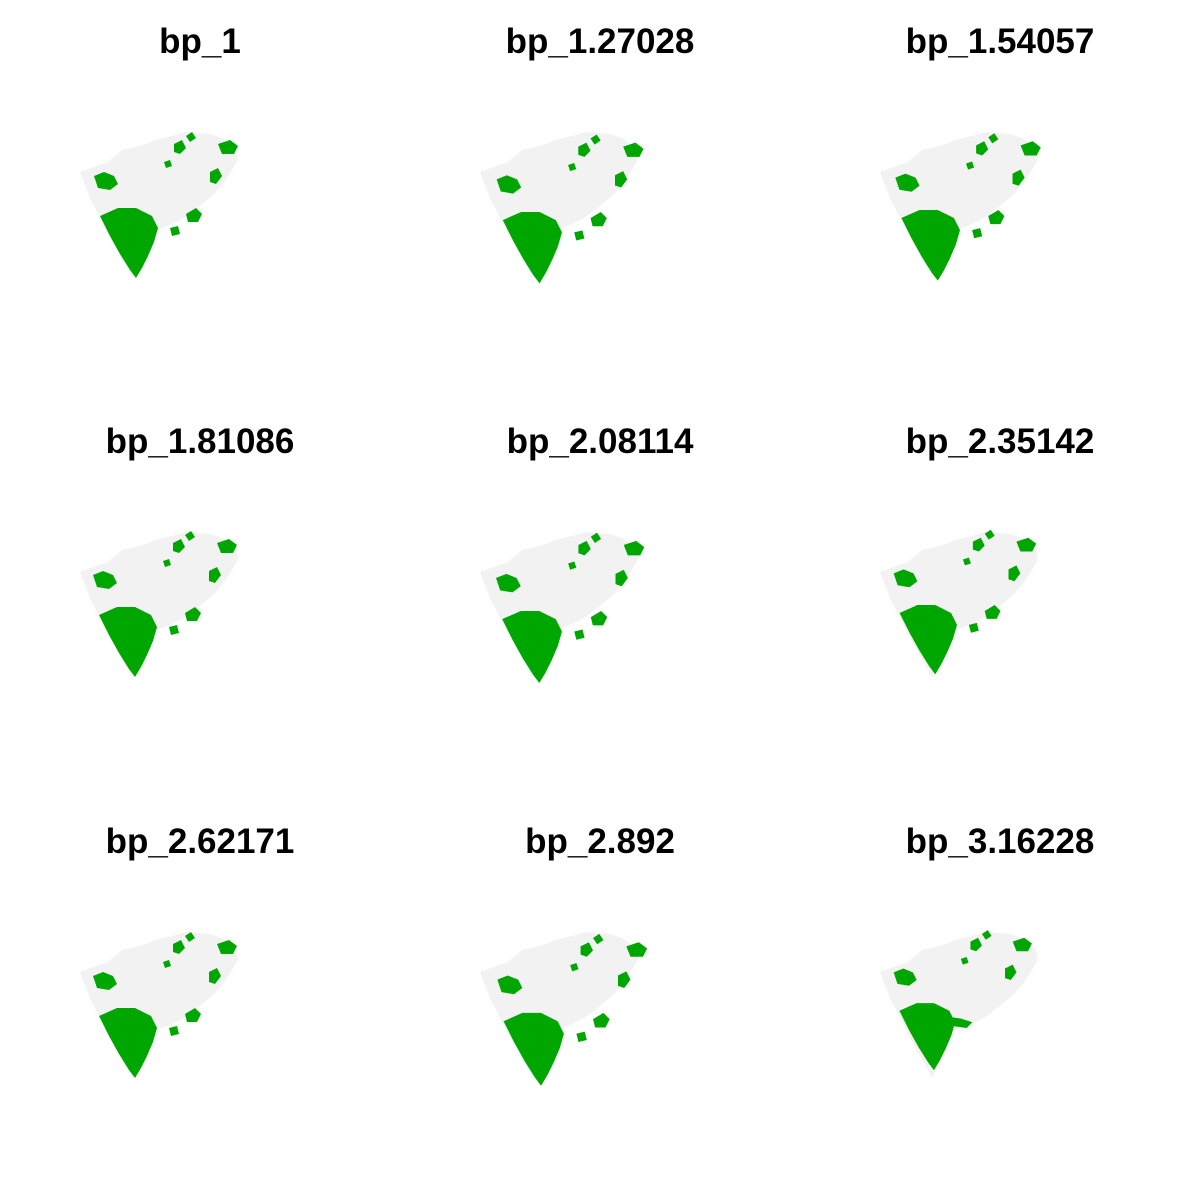 The image size is (1200, 1200). I want to click on habitat-patch-extension, so click(959, 1022).